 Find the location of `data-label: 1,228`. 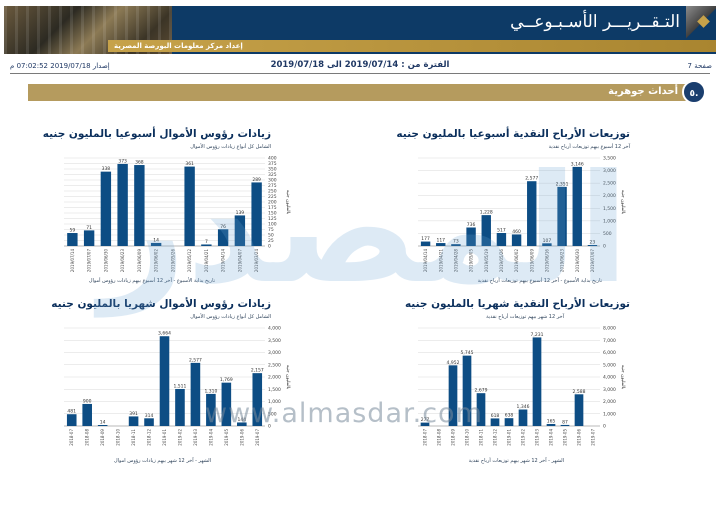

data-label: 1,228 is located at coordinates (486, 213).